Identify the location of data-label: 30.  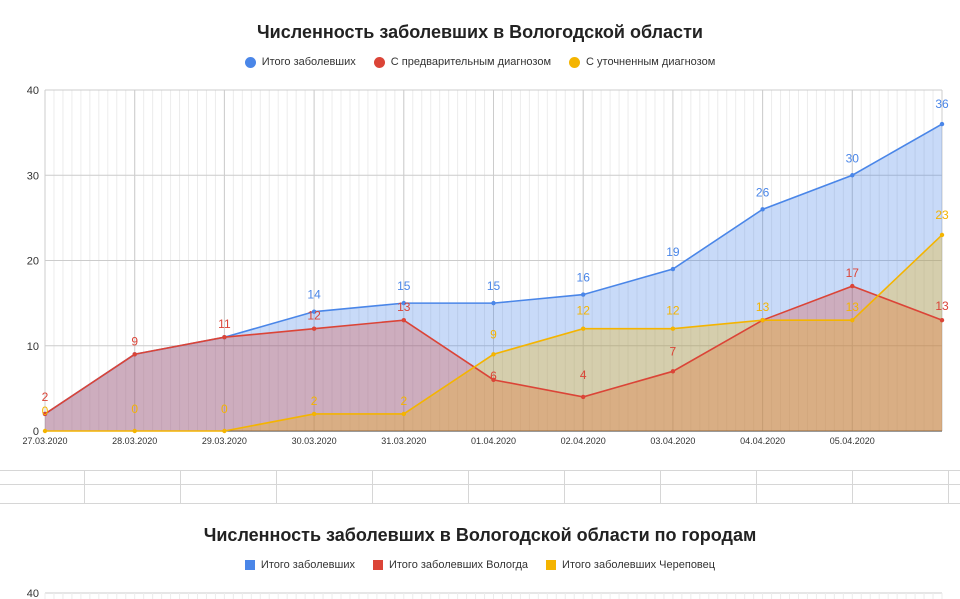
(853, 158).